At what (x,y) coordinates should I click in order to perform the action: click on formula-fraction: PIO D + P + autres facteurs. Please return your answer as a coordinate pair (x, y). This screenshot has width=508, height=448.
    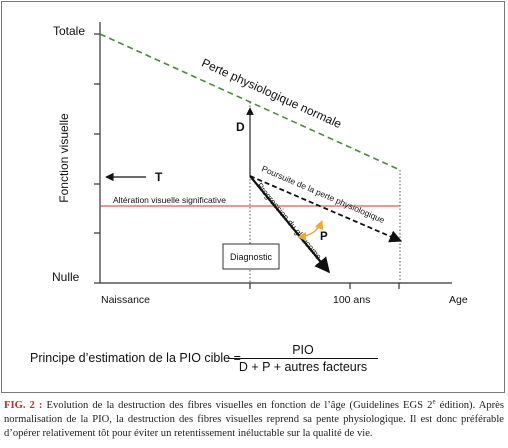
    Looking at the image, I should click on (303, 358).